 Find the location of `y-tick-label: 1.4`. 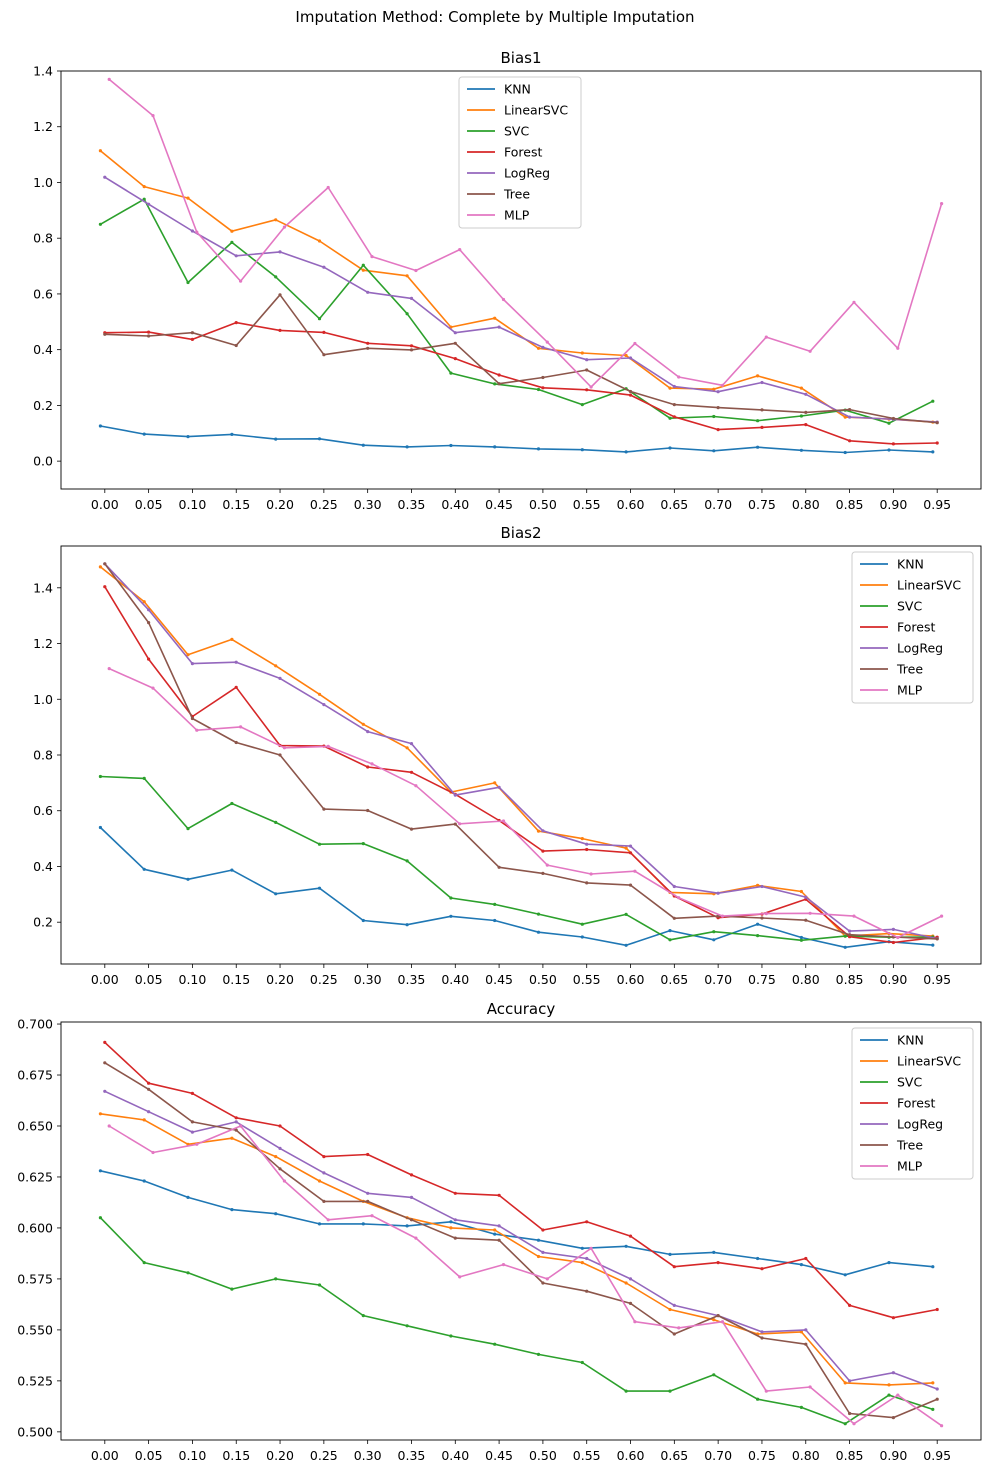

y-tick-label: 1.4 is located at coordinates (43, 587).